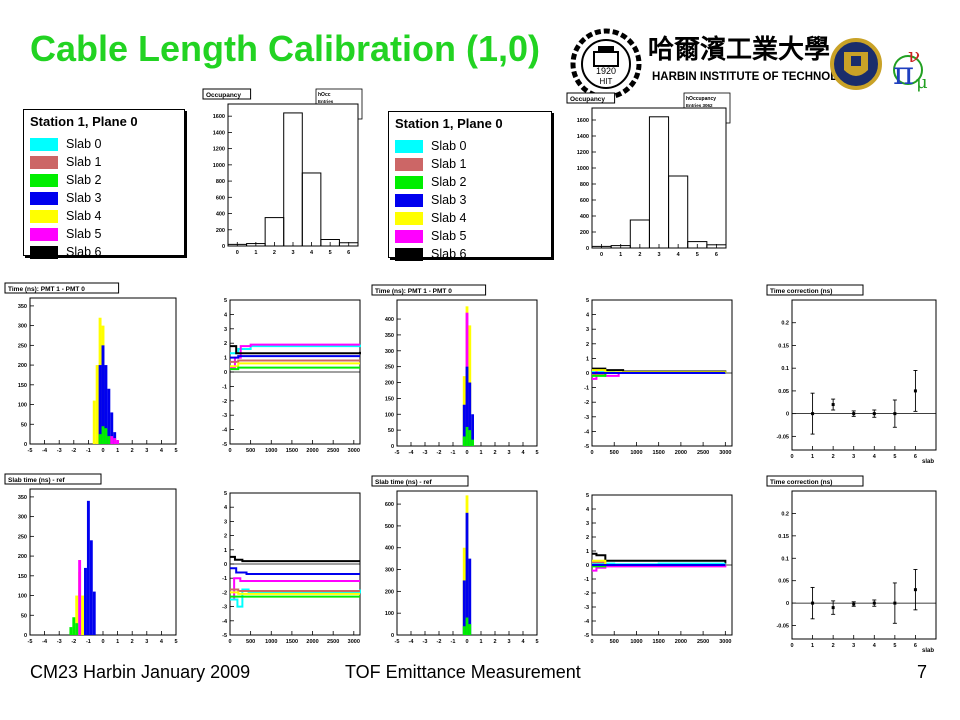  What do you see at coordinates (583, 153) in the screenshot?
I see `y-tick-label: 1200` at bounding box center [583, 153].